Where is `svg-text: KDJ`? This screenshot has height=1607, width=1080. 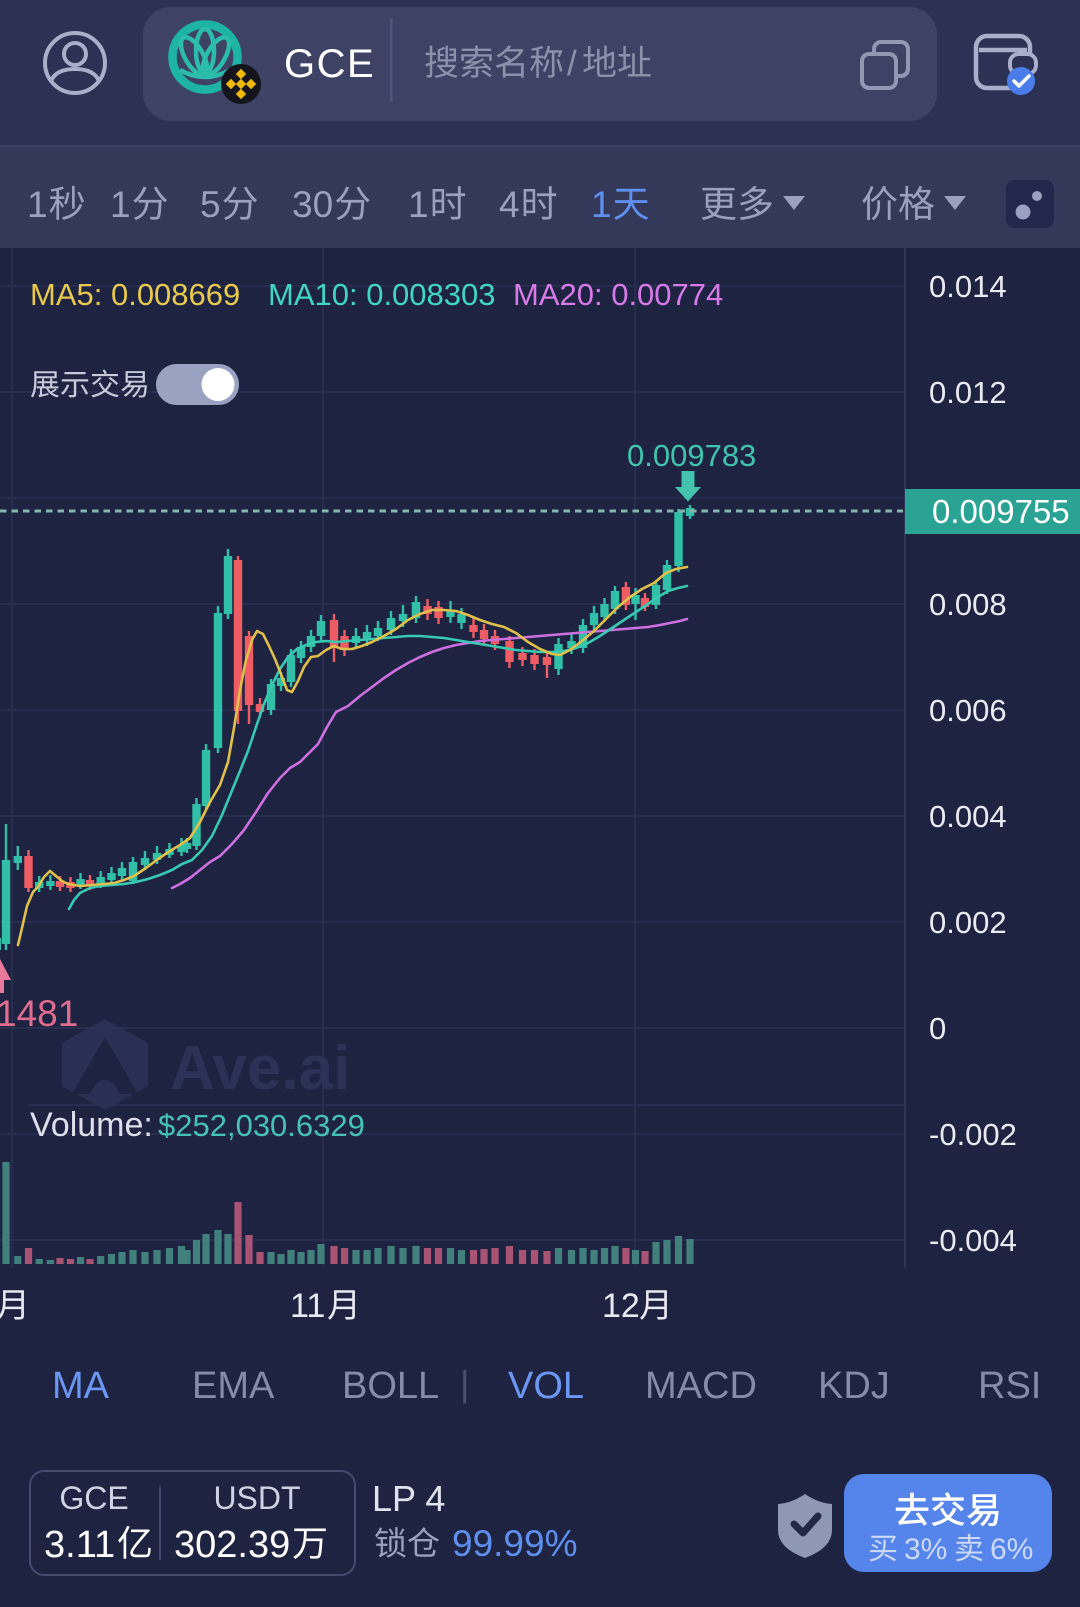
svg-text: KDJ is located at coordinates (854, 1386).